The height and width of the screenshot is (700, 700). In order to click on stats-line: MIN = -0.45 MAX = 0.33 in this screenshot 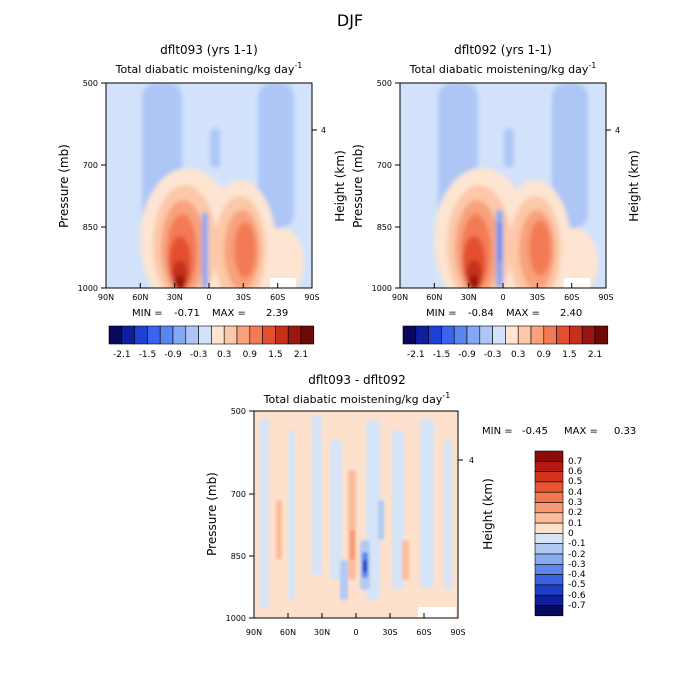, I will do `click(559, 431)`.